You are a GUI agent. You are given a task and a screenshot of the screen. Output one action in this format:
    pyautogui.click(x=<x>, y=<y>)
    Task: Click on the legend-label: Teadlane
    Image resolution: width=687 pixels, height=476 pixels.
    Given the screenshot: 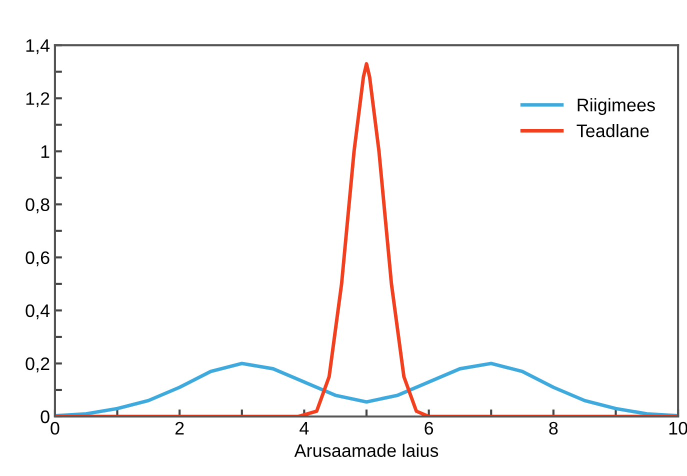 What is the action you would take?
    pyautogui.click(x=612, y=131)
    